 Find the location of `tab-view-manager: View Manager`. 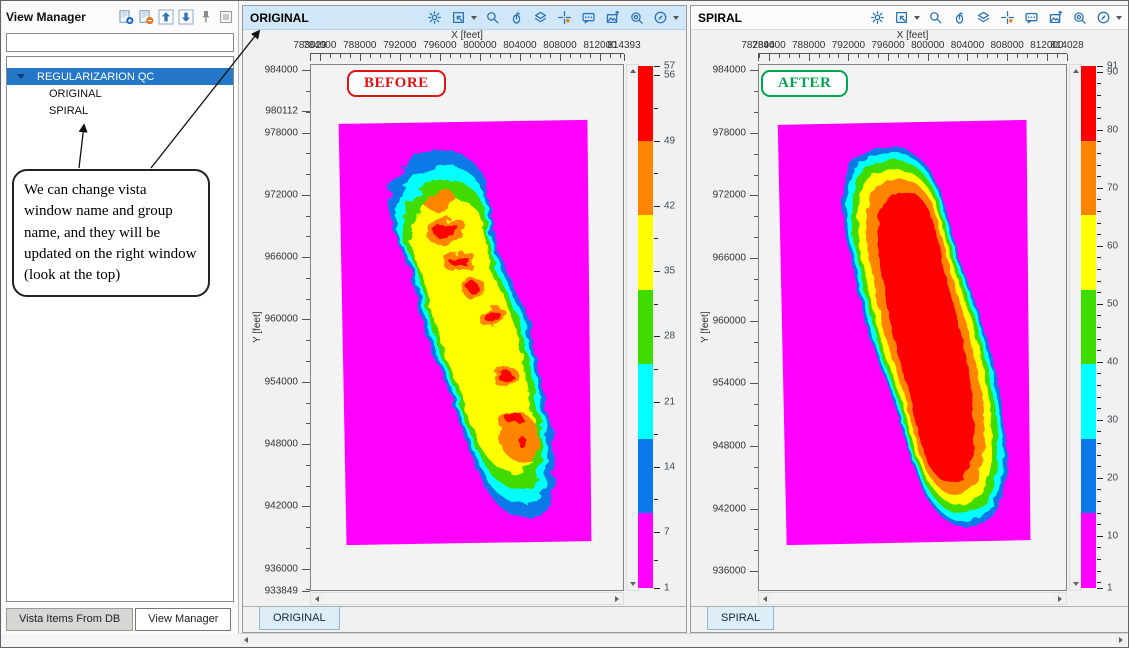

tab-view-manager: View Manager is located at coordinates (183, 619).